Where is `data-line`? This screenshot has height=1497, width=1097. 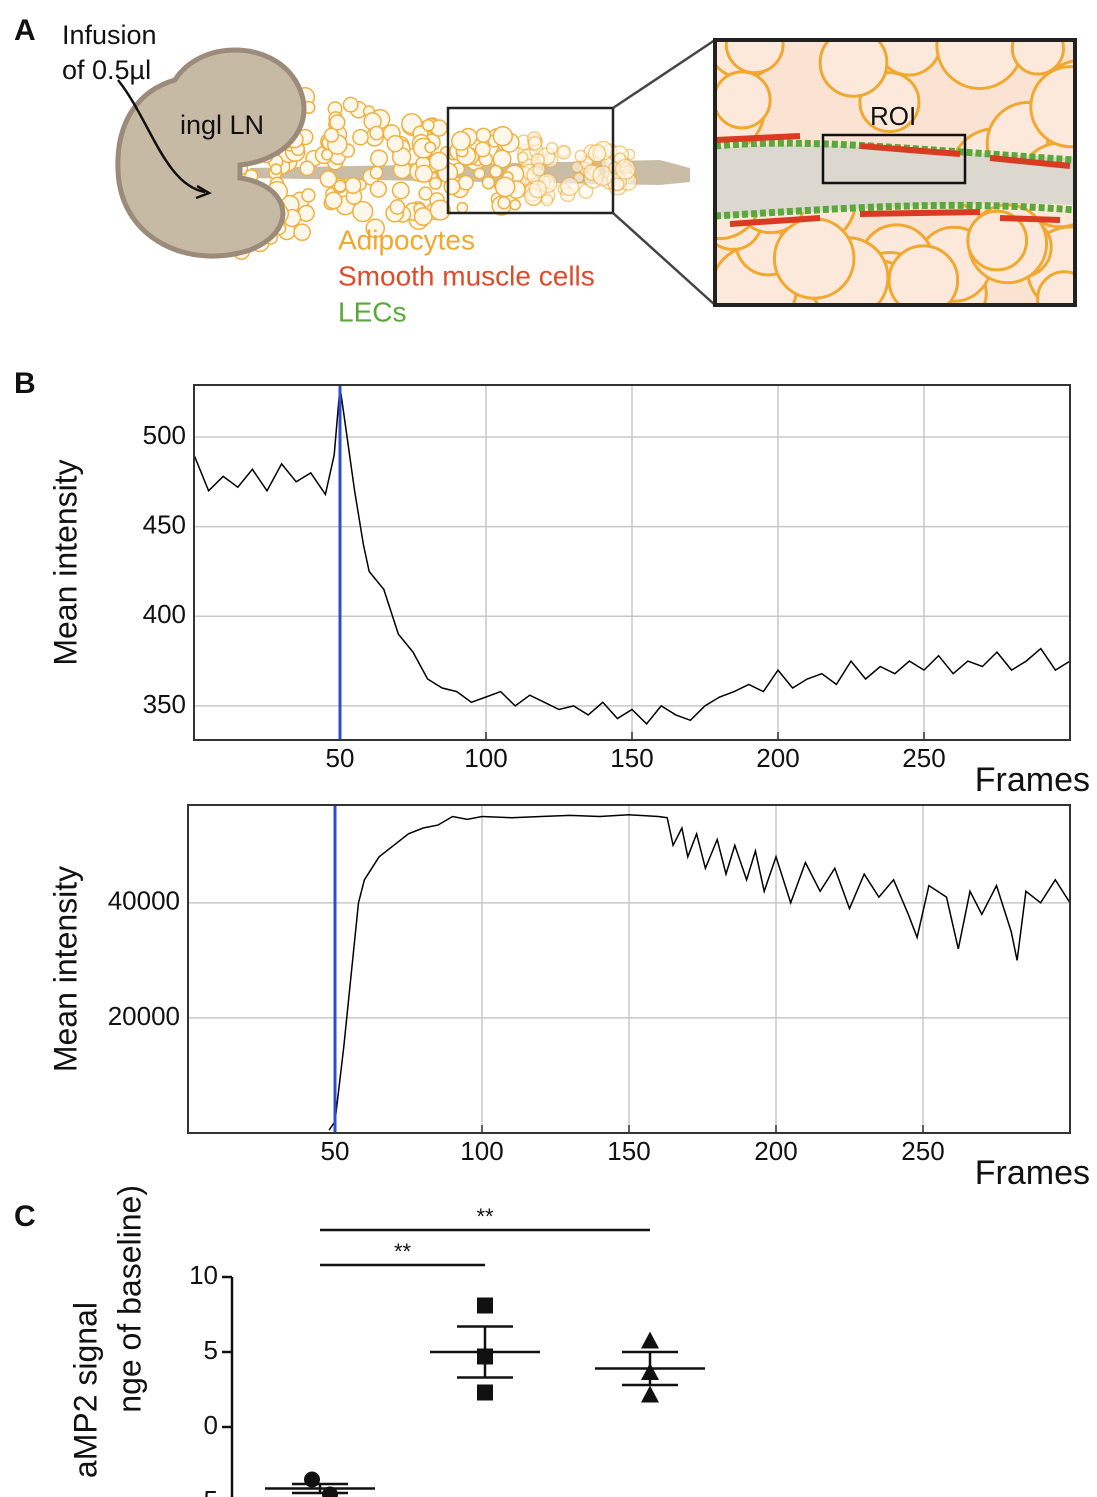
data-line is located at coordinates (699, 972).